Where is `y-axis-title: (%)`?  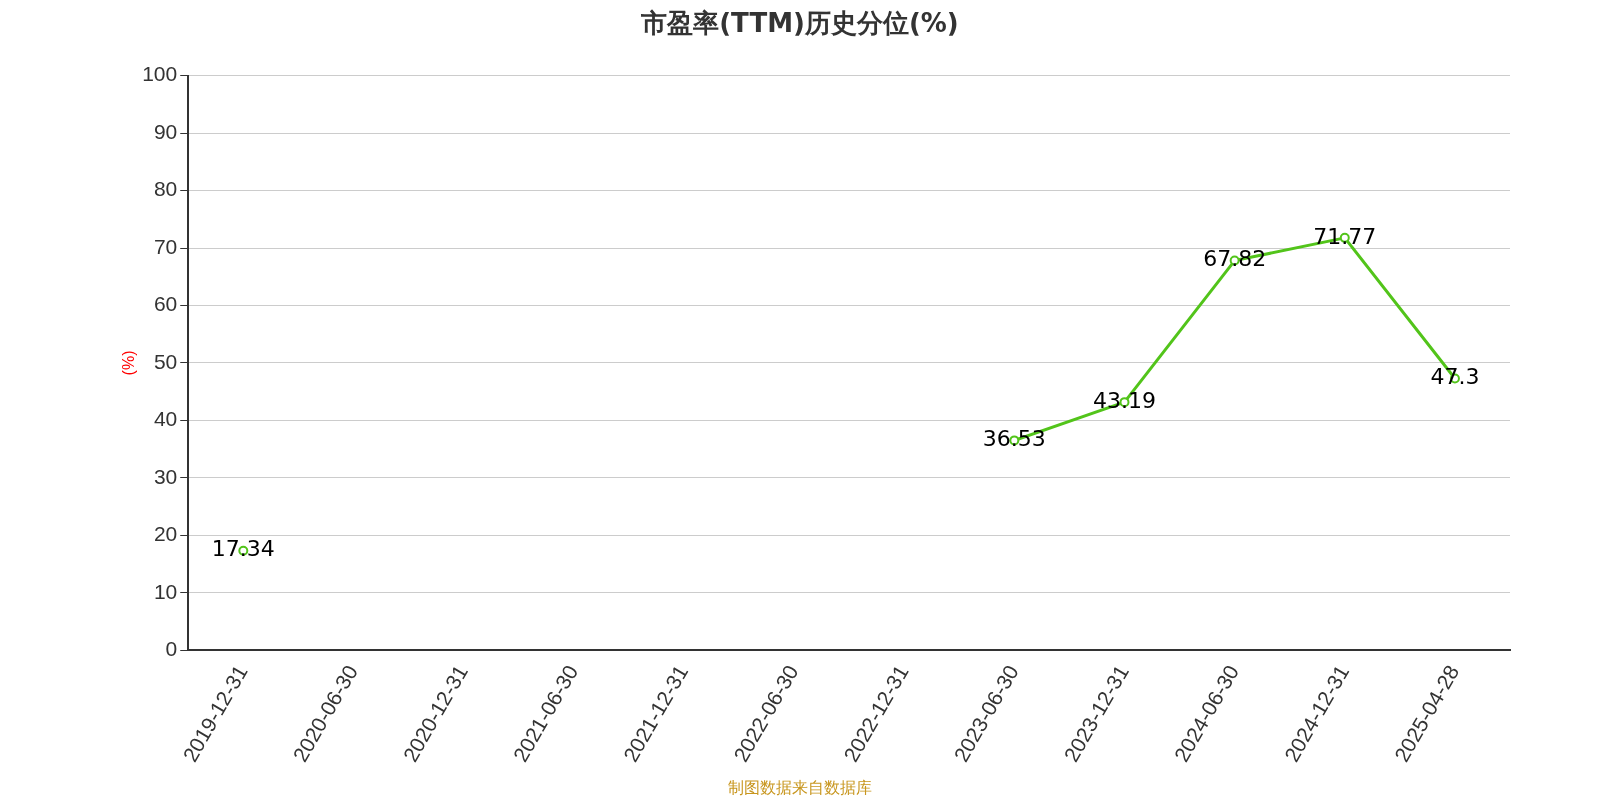
y-axis-title: (%) is located at coordinates (129, 363).